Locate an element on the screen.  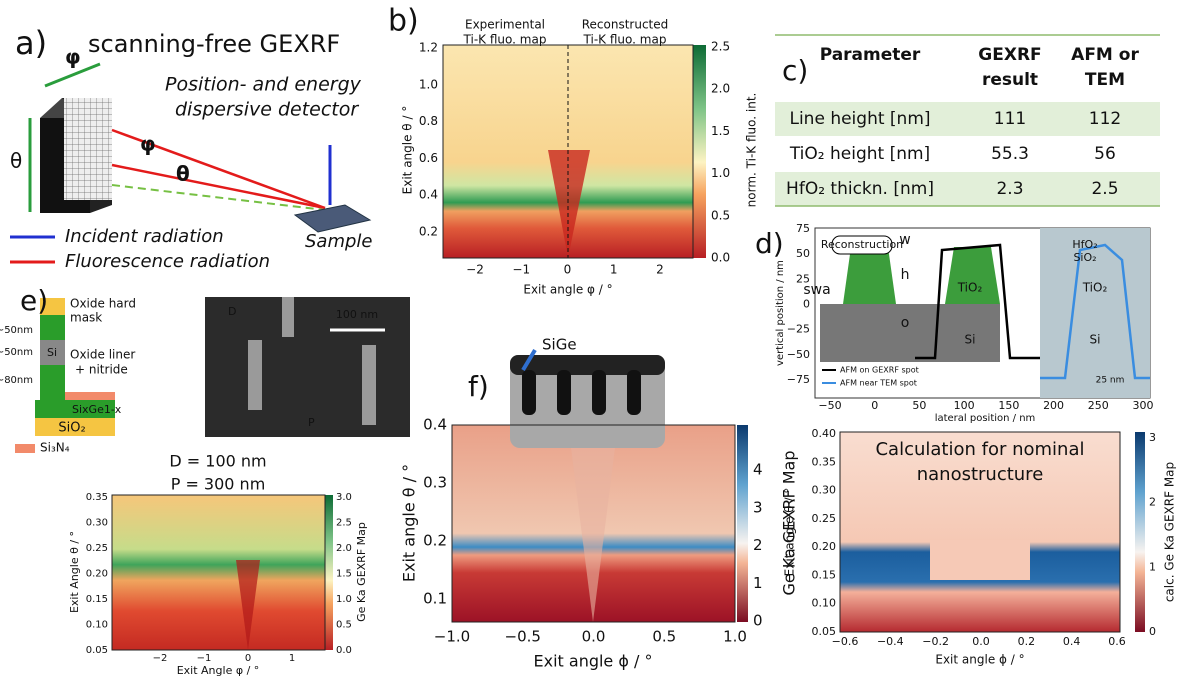
x-tick-label: 1 is located at coordinates (614, 270).